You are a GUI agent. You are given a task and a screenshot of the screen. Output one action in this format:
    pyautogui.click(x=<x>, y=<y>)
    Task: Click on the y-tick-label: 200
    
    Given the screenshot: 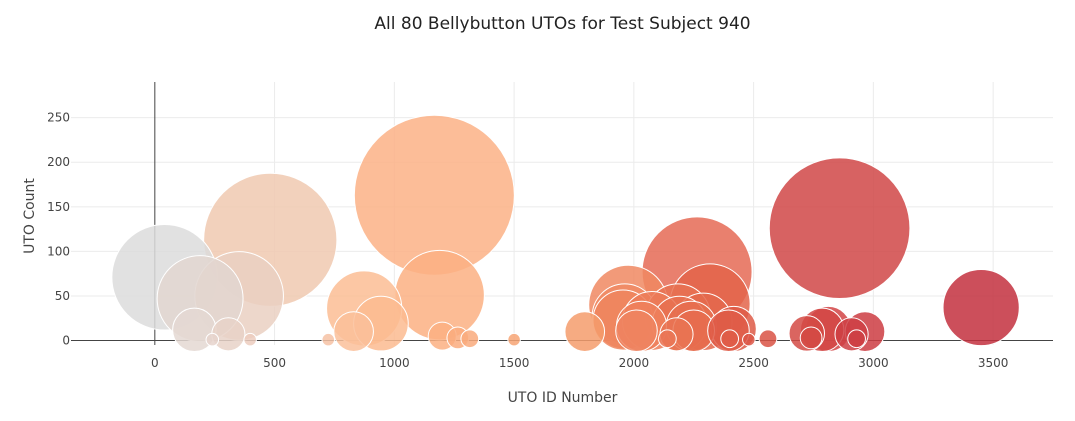 What is the action you would take?
    pyautogui.click(x=58, y=162)
    